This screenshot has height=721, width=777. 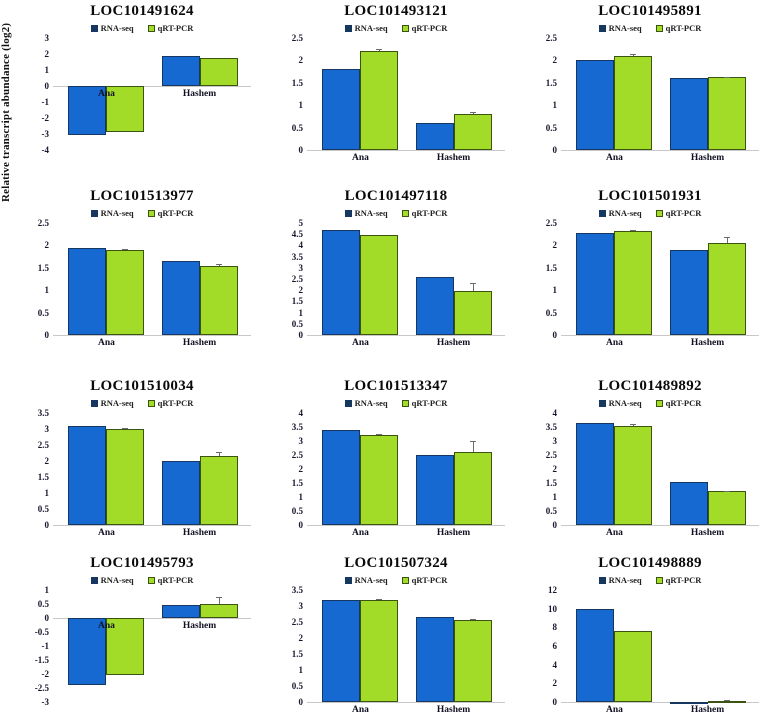 What do you see at coordinates (650, 386) in the screenshot?
I see `chart-title: LOC101489892` at bounding box center [650, 386].